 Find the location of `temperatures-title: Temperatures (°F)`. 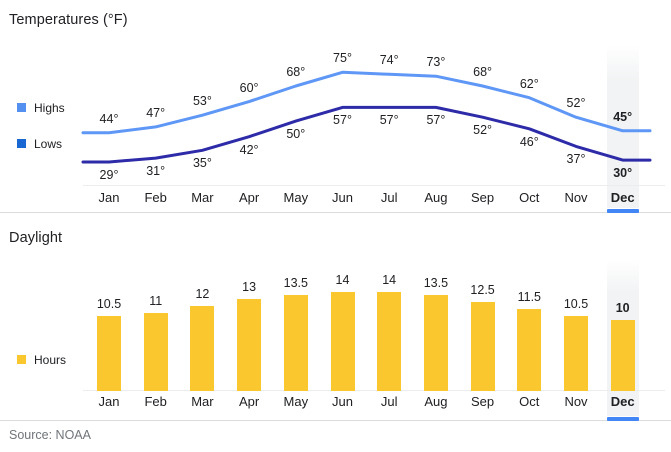

temperatures-title: Temperatures (°F) is located at coordinates (68, 20).